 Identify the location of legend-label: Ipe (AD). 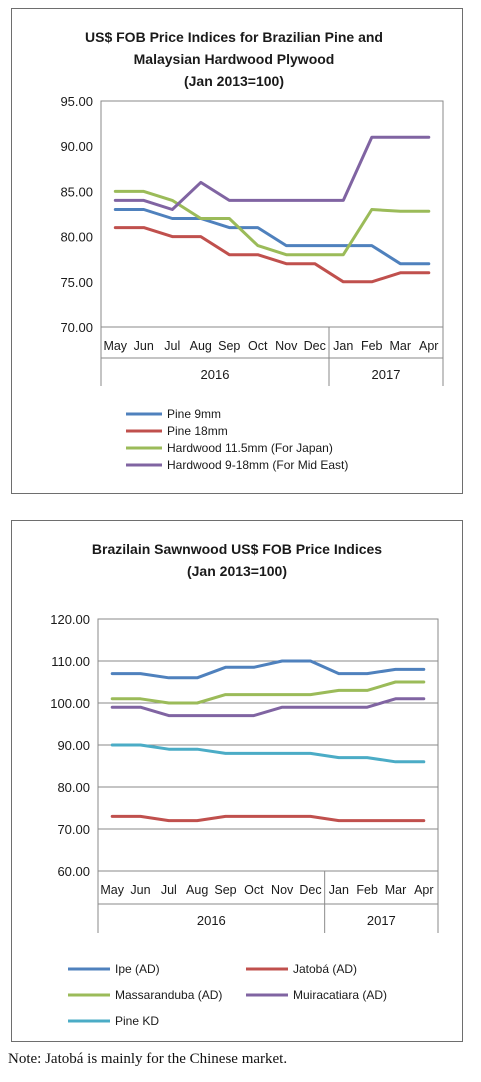
(137, 969).